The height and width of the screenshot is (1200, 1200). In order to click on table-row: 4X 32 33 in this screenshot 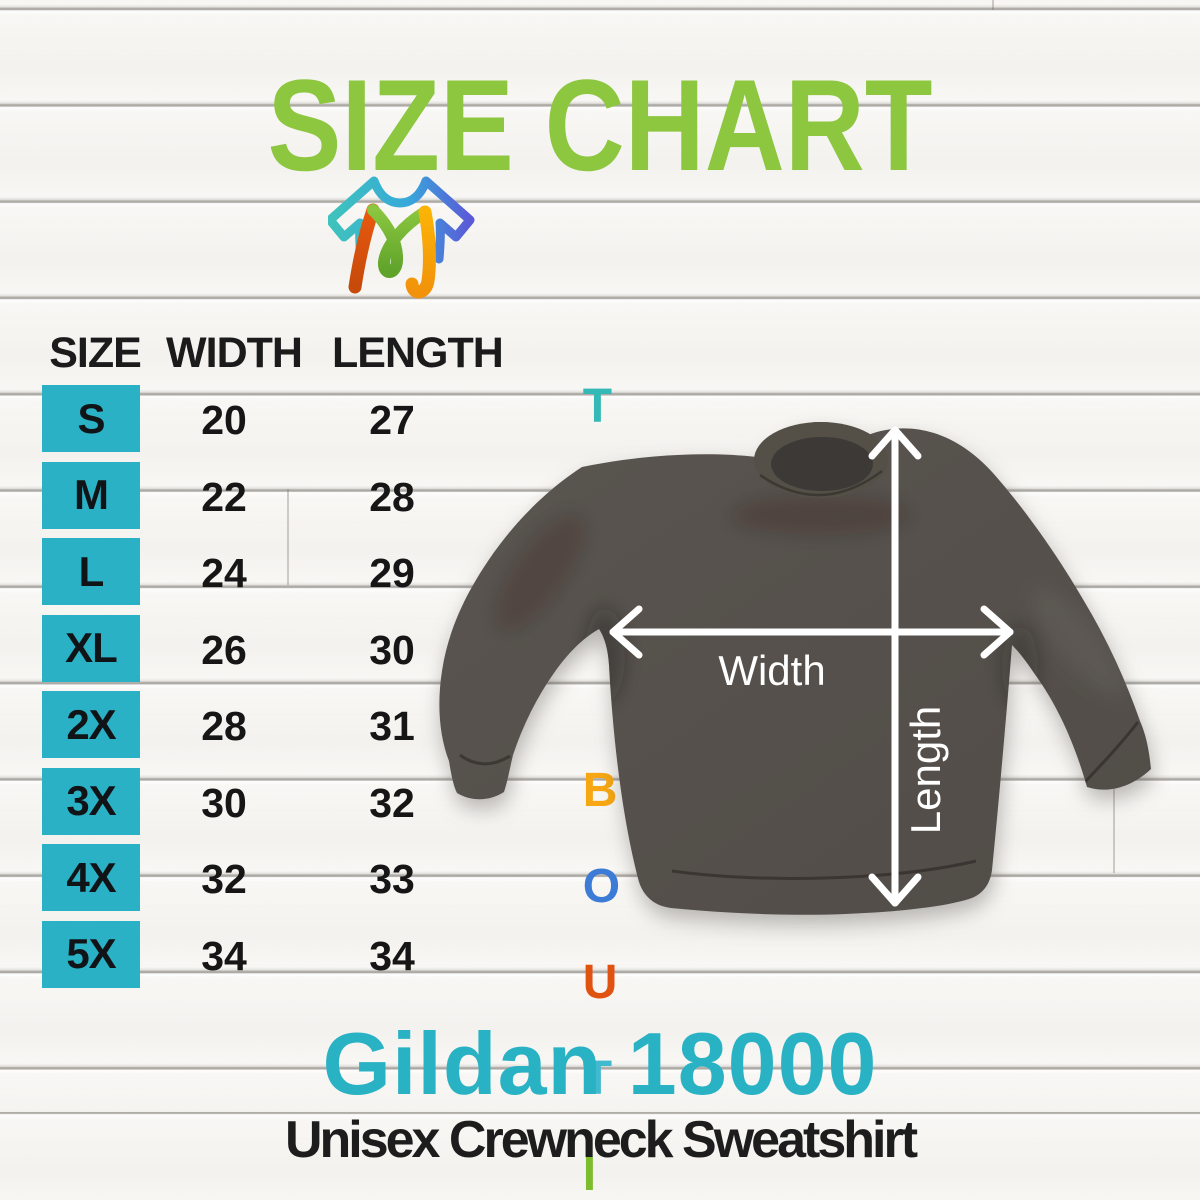, I will do `click(267, 877)`.